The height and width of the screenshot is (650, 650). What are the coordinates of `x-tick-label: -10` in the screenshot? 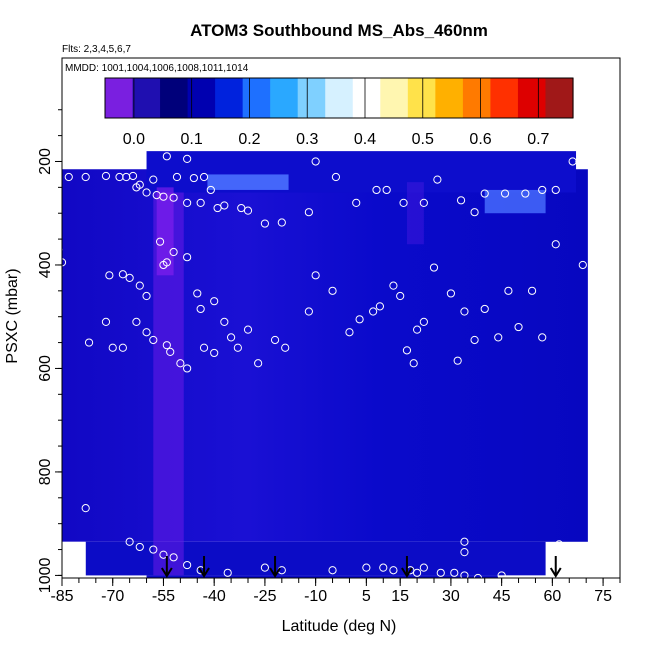 It's located at (315, 596).